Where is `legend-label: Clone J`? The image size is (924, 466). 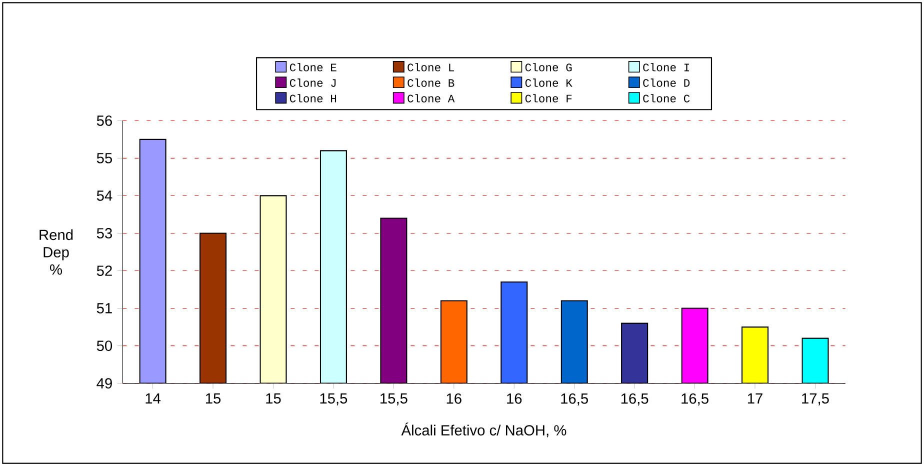 legend-label: Clone J is located at coordinates (313, 82).